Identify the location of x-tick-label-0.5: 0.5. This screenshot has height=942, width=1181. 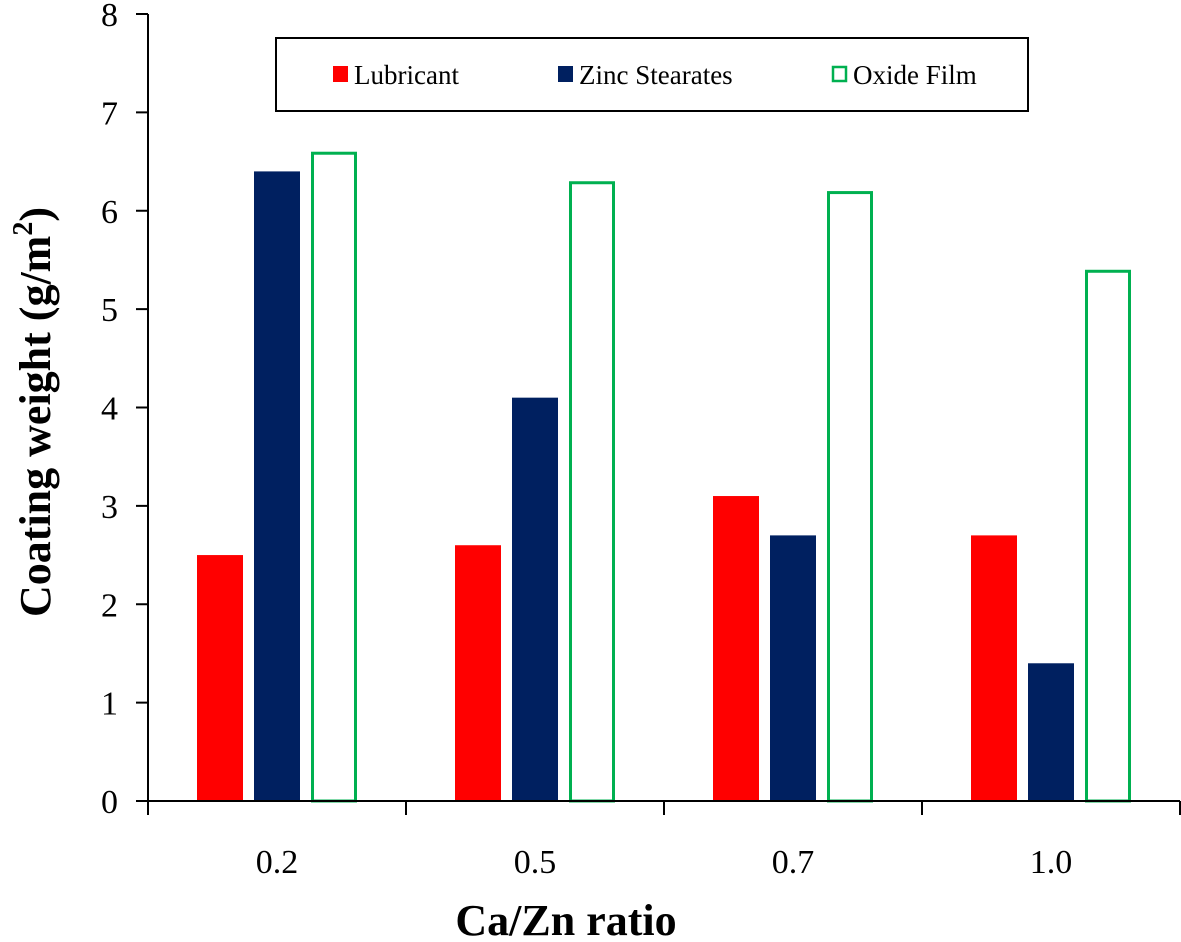
(535, 862).